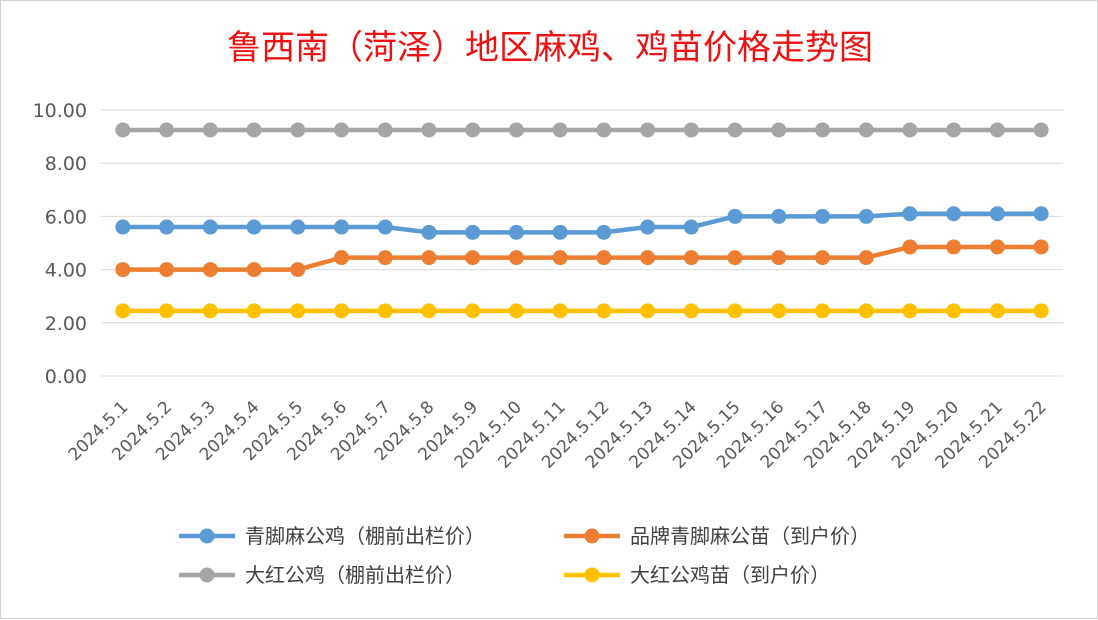 The image size is (1098, 620). Describe the element at coordinates (355, 575) in the screenshot. I see `legend-label: 大红公鸡（棚前出栏价）` at that location.